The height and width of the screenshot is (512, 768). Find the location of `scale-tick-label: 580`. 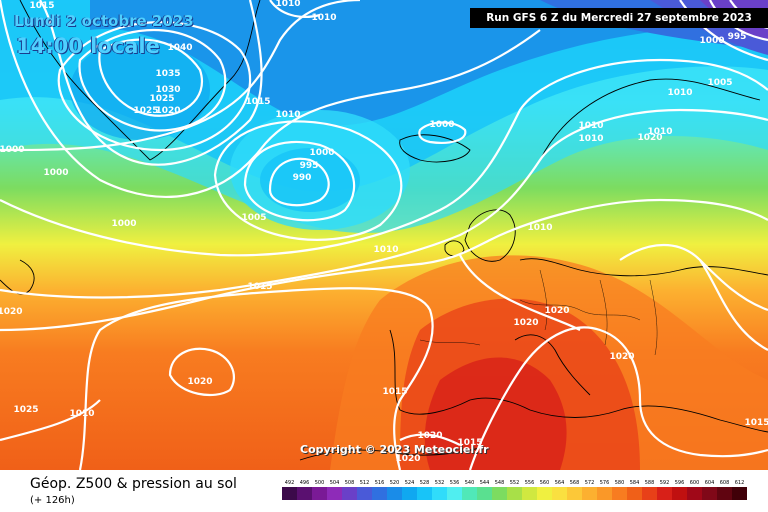

scale-tick-label: 580 is located at coordinates (620, 483).